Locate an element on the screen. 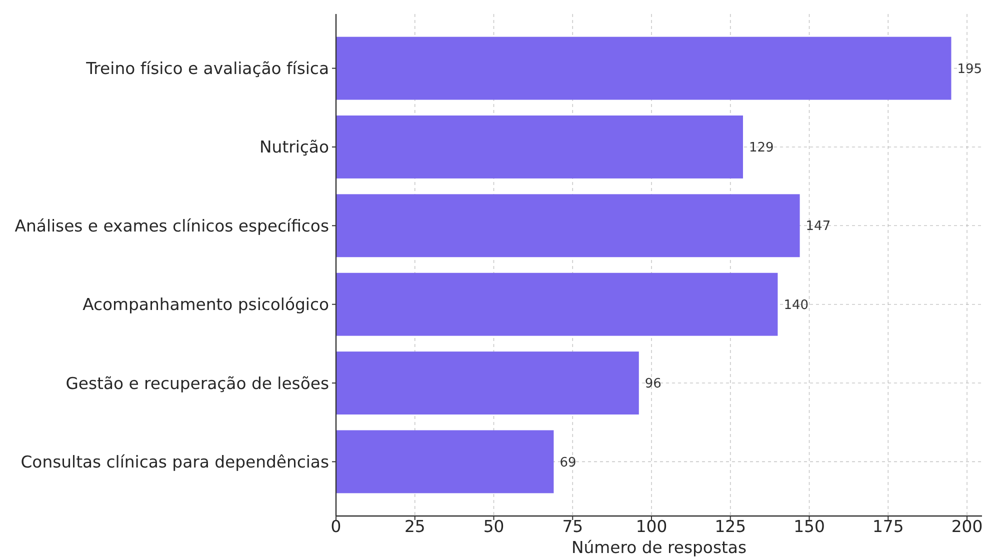 This screenshot has height=558, width=988. data-label: 69 is located at coordinates (568, 462).